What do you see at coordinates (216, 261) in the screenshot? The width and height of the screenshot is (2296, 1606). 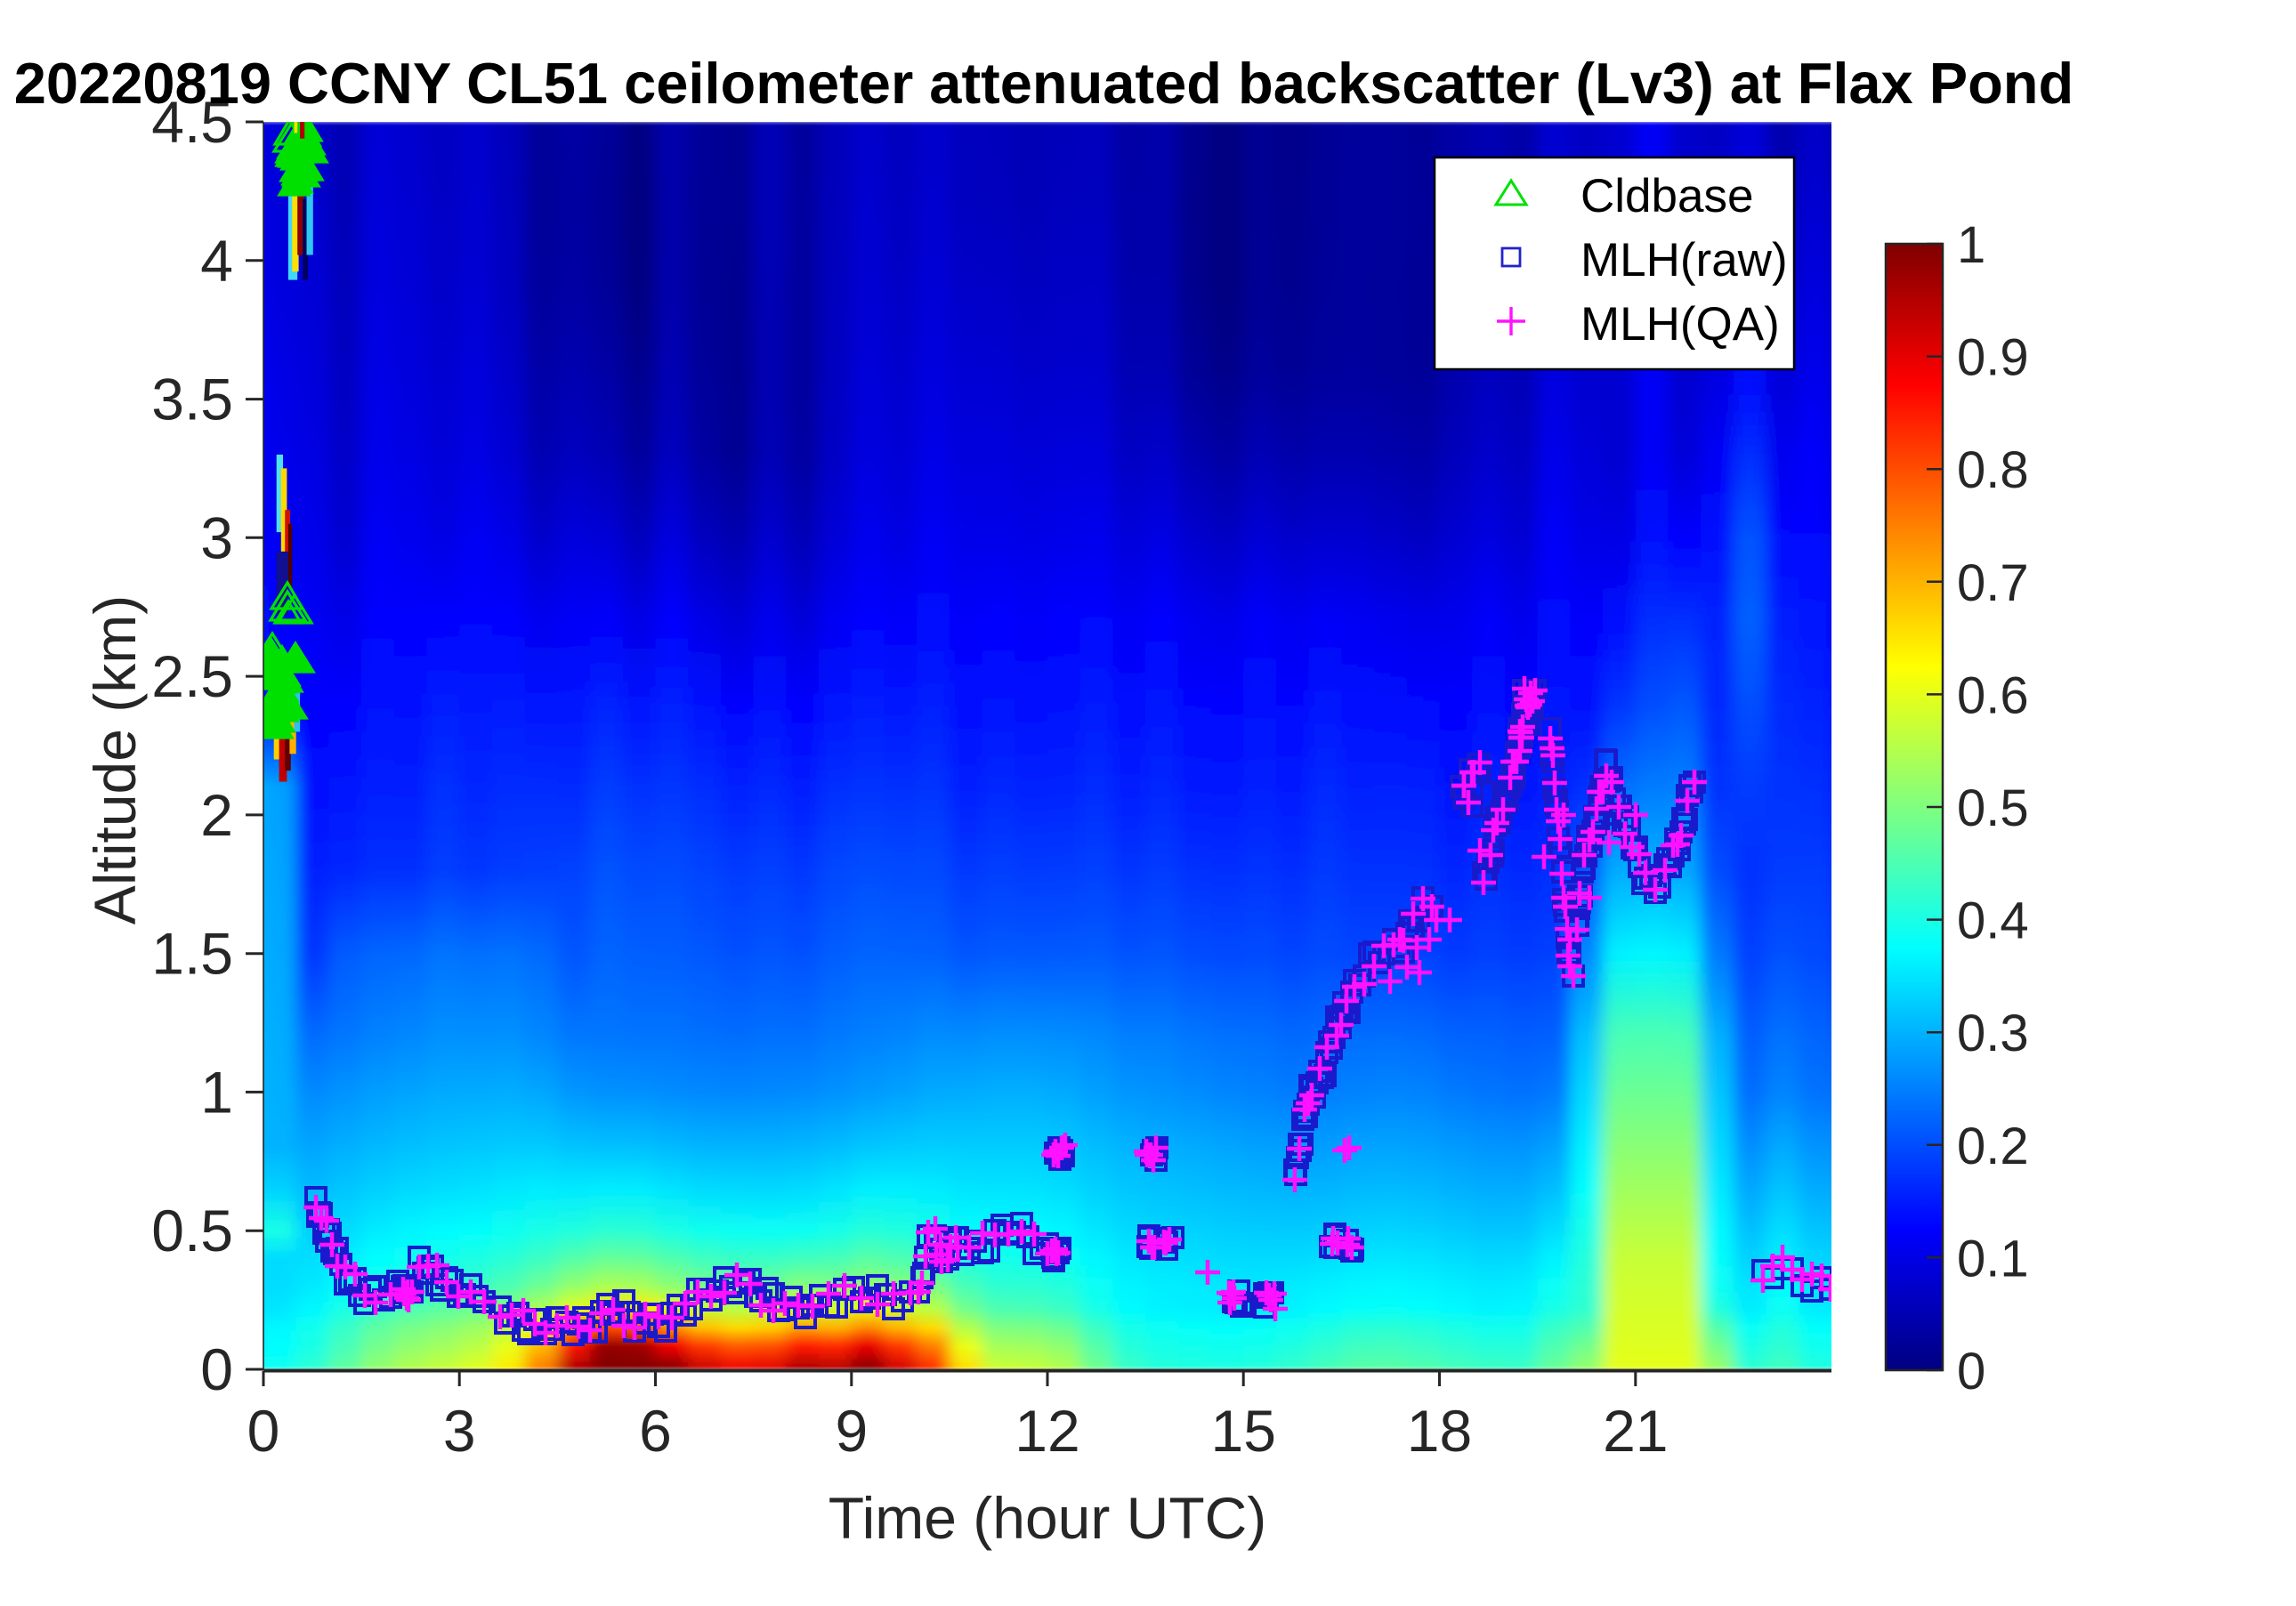 I see `svg-text: 4` at bounding box center [216, 261].